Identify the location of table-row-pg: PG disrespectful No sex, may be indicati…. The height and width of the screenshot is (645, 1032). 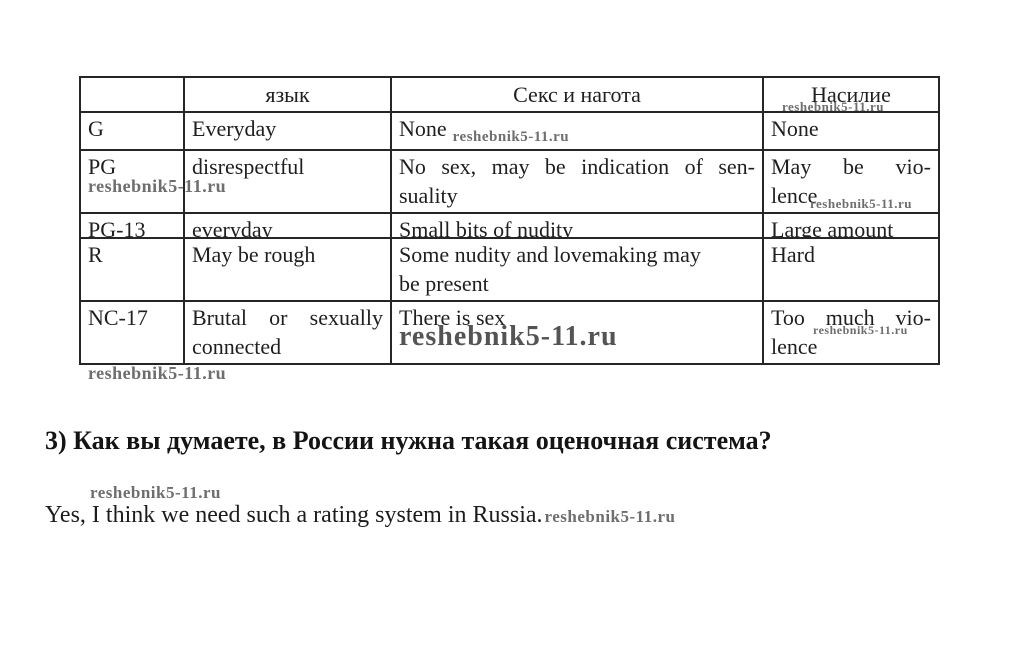
(509, 181).